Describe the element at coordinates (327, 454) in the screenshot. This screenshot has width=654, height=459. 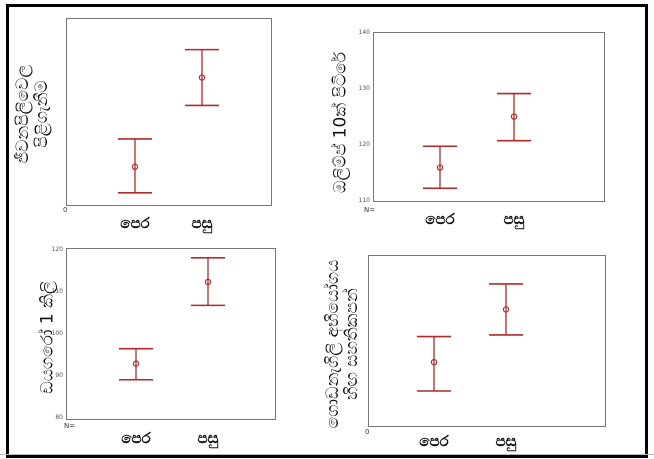
I see `bottom-divider` at that location.